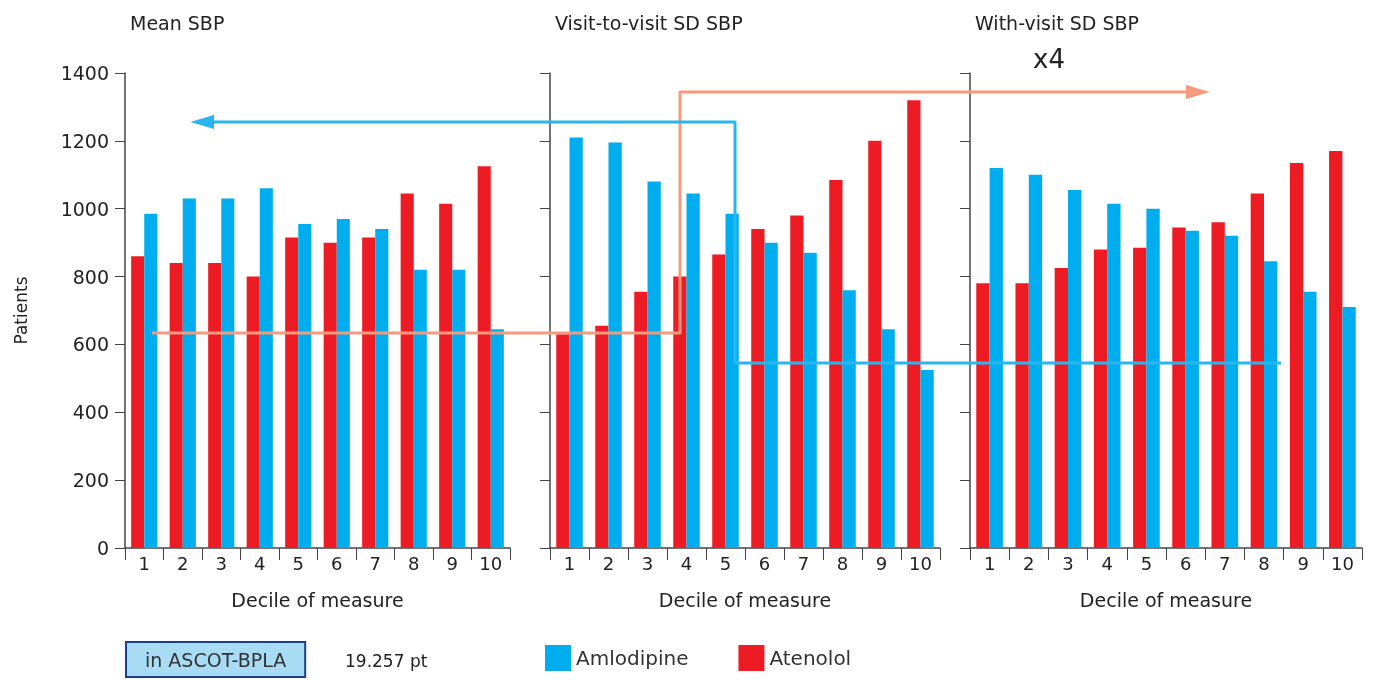  I want to click on y-tick-label: 1200, so click(84, 140).